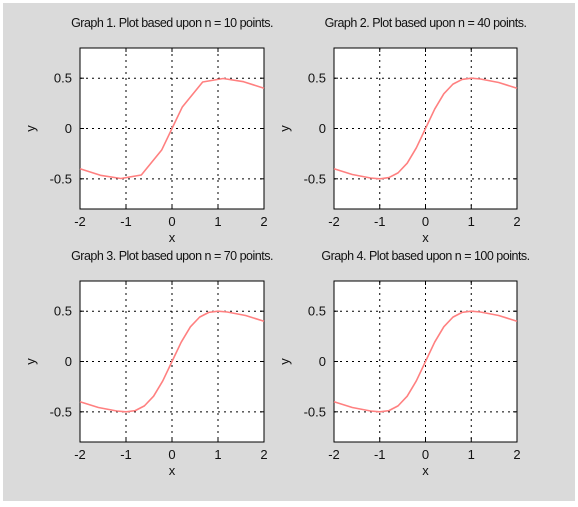 The height and width of the screenshot is (507, 578). Describe the element at coordinates (172, 23) in the screenshot. I see `chart-title: Graph 1. Plot based upon n = 10 points.` at that location.